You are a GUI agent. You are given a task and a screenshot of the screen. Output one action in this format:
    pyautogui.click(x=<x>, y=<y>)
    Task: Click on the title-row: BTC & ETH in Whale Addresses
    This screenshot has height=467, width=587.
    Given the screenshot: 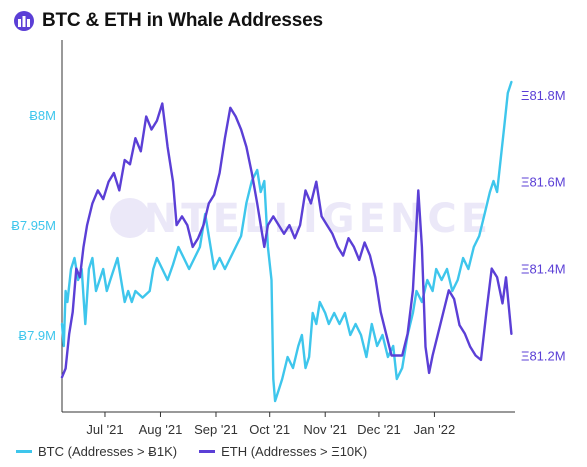 What is the action you would take?
    pyautogui.click(x=168, y=21)
    